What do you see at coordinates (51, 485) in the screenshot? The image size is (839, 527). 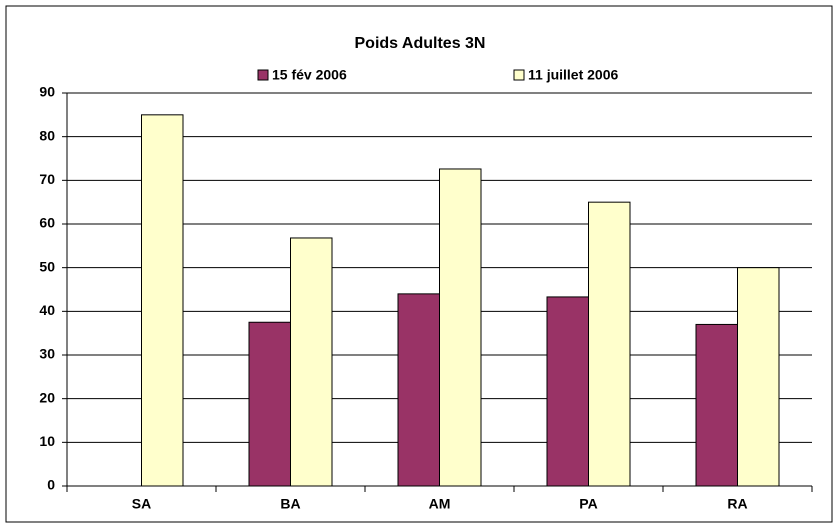 I see `y-tick-label: 0` at bounding box center [51, 485].